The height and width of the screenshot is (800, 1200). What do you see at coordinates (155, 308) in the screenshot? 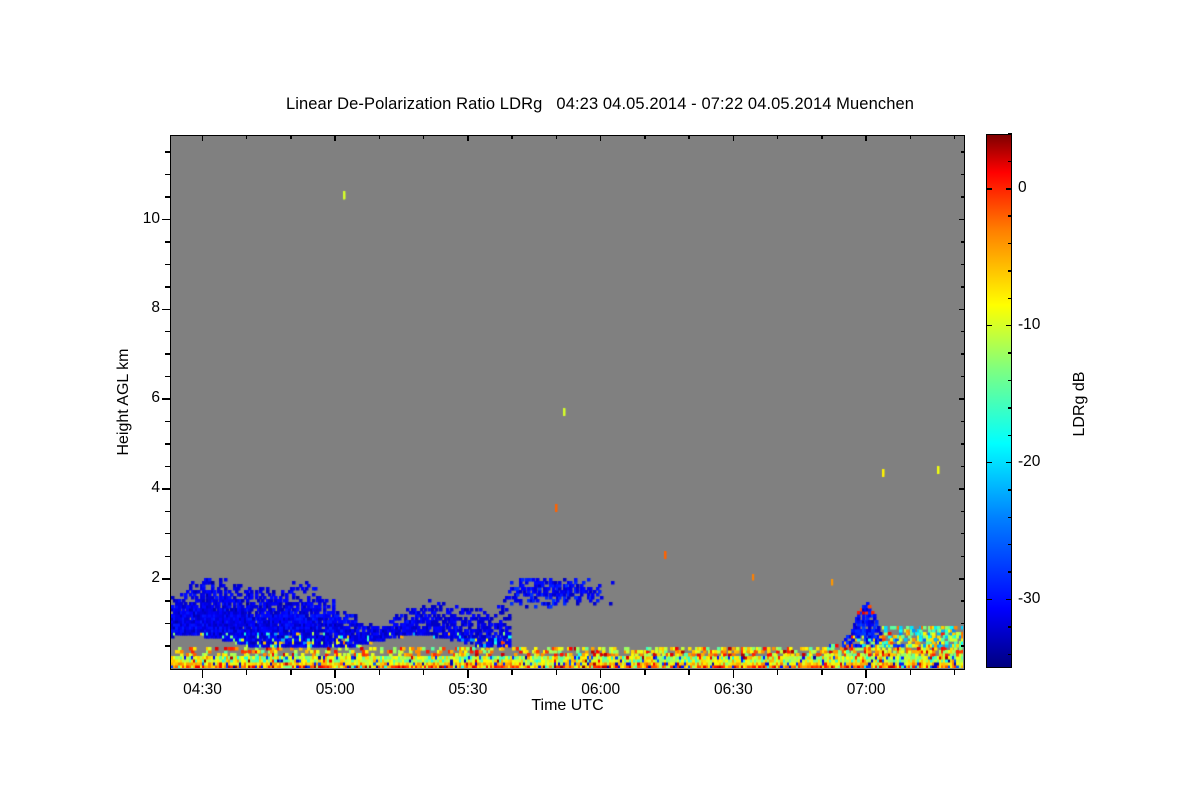
I see `y-axis-tick-label: 8` at bounding box center [155, 308].